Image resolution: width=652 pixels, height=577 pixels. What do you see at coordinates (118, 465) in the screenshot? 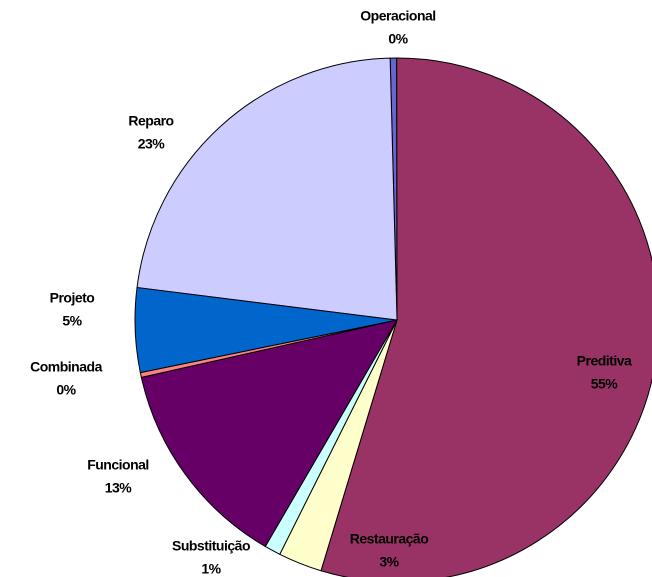
I see `slice-label: Funcional` at bounding box center [118, 465].